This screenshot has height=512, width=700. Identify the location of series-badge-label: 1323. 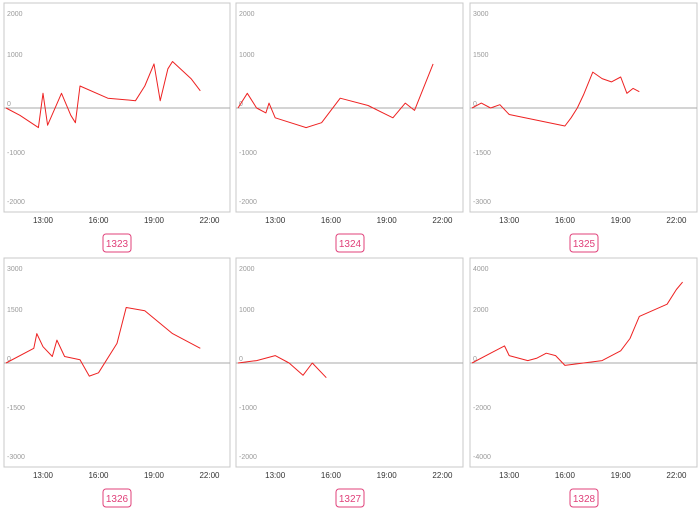
(117, 244).